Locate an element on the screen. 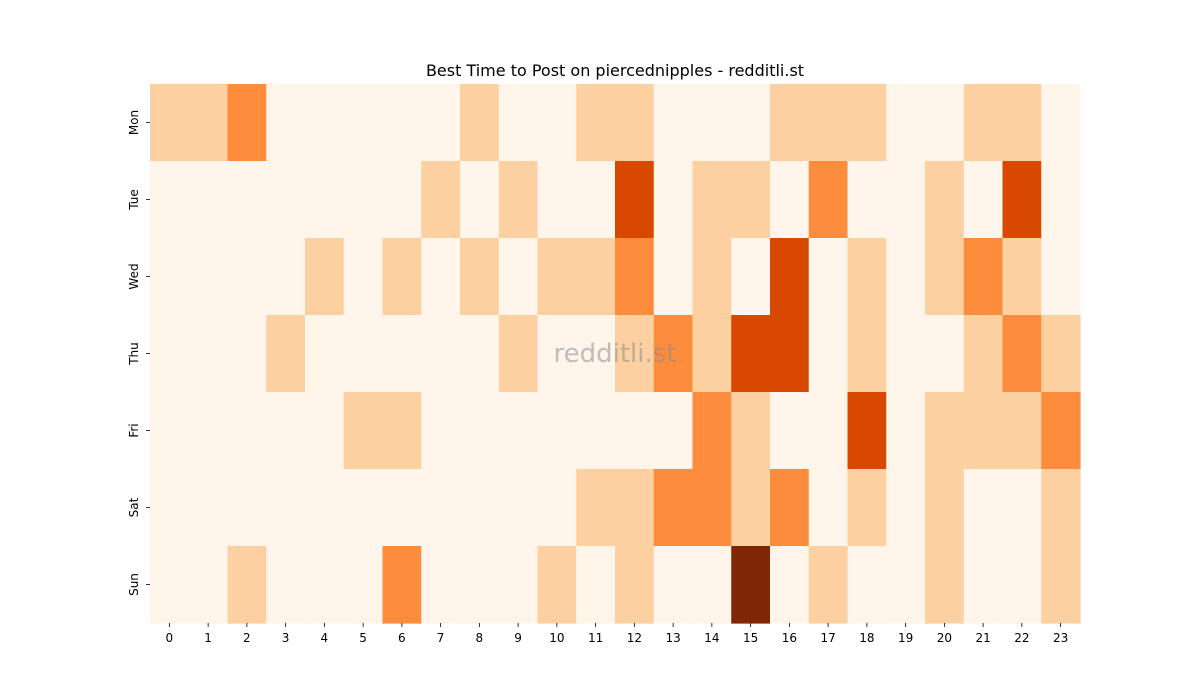  watermark: redditli.st is located at coordinates (615, 354).